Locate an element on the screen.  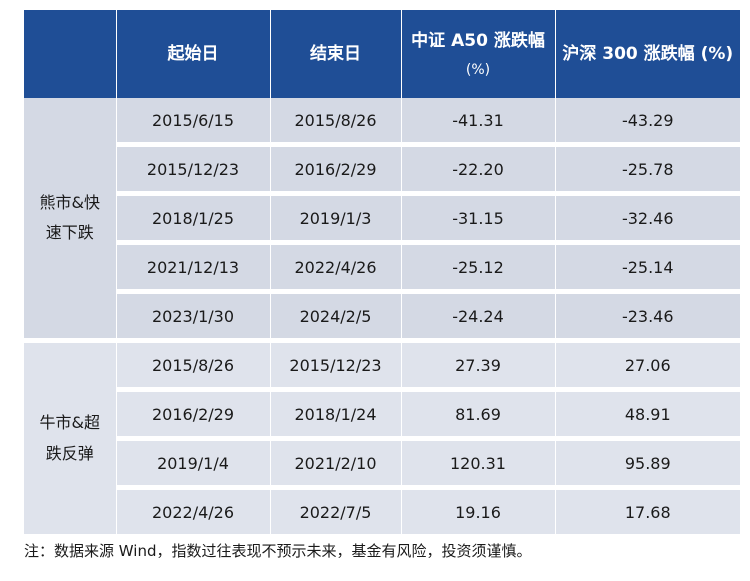
cell-end: 2016/2/29 is located at coordinates (336, 170).